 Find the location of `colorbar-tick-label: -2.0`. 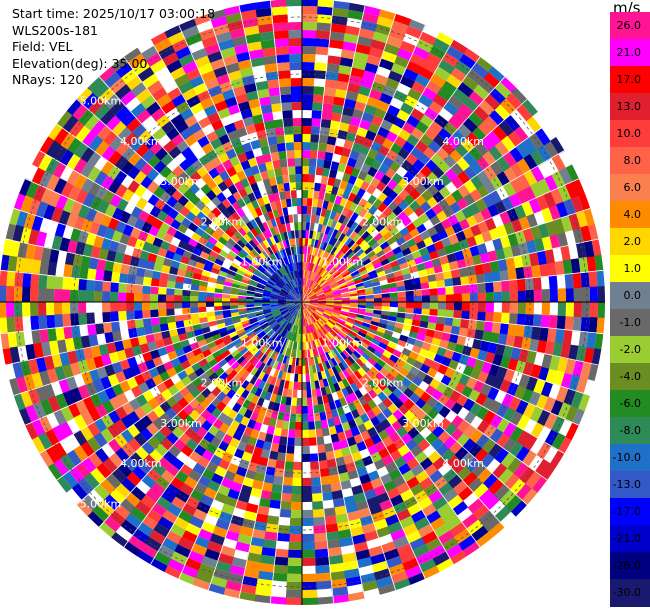

colorbar-tick-label: -2.0 is located at coordinates (630, 349).